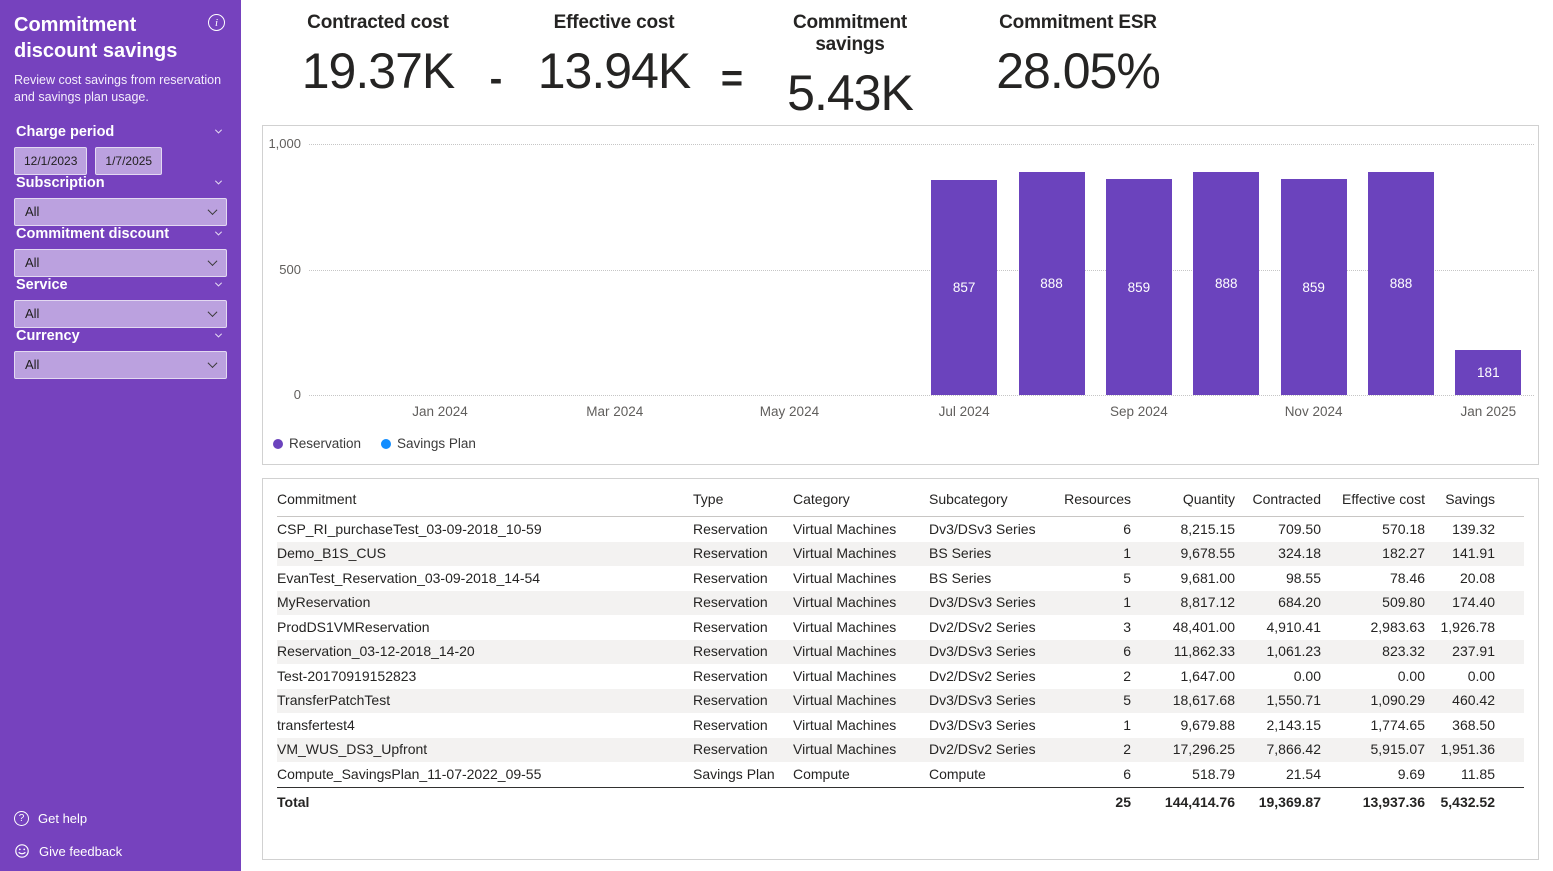  What do you see at coordinates (1299, 528) in the screenshot?
I see `table-cell: 709.50` at bounding box center [1299, 528].